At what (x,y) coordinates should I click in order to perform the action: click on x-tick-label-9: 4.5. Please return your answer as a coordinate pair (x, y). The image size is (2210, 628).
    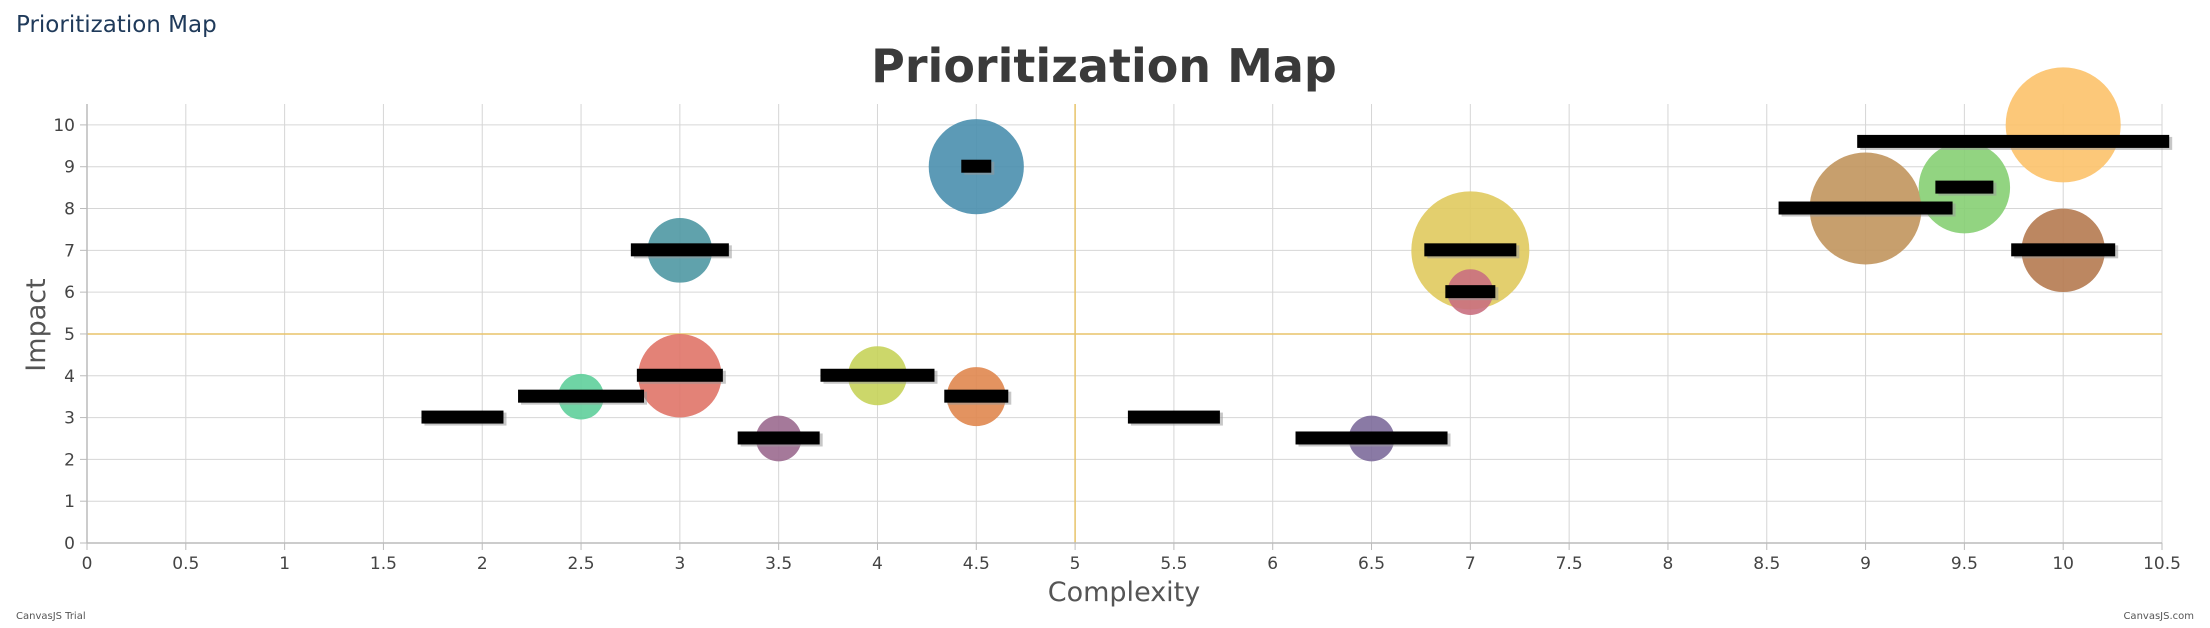
    Looking at the image, I should click on (976, 564).